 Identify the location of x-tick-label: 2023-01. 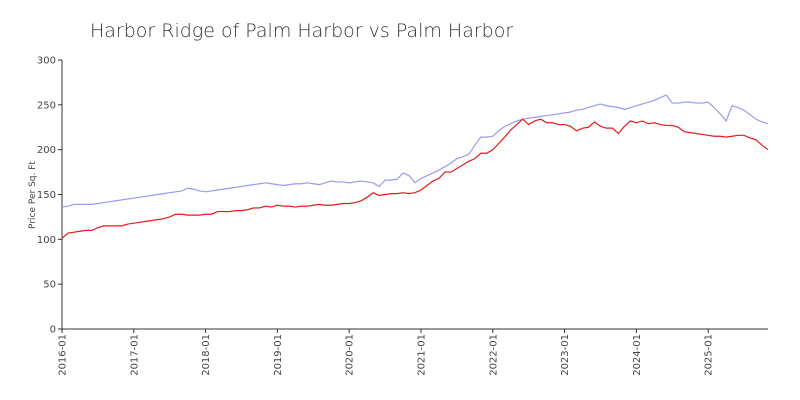
(565, 355).